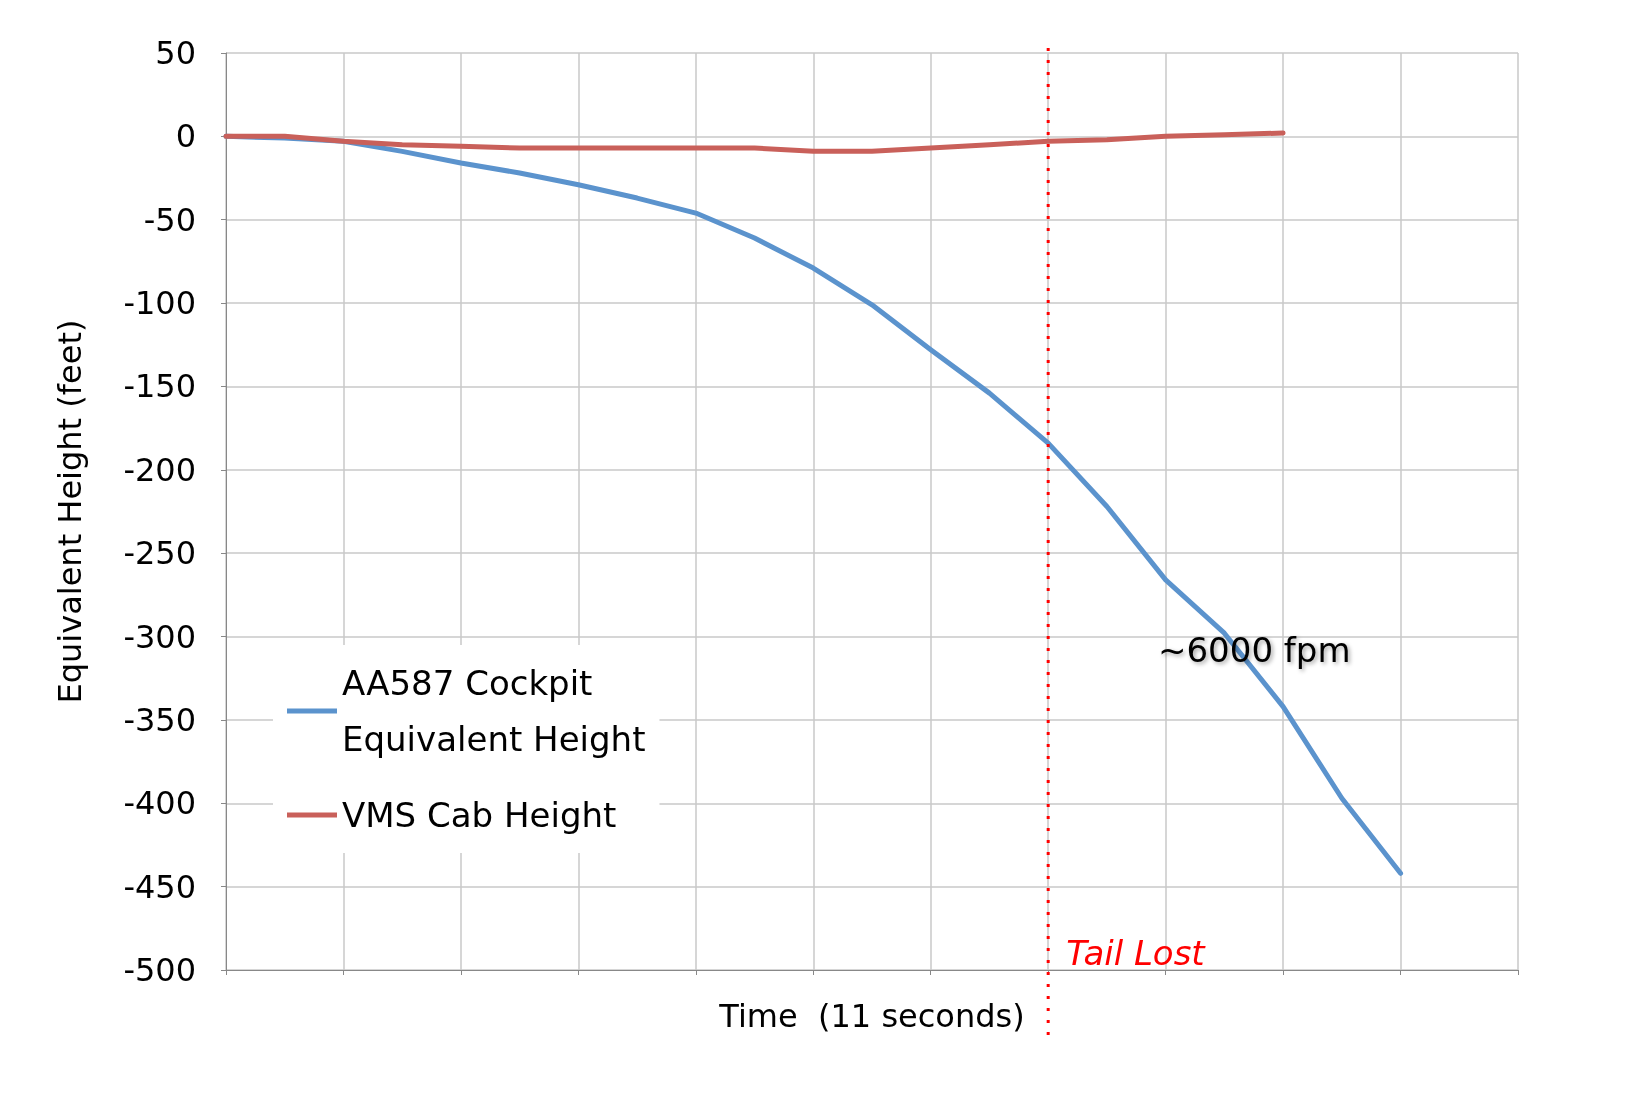 The width and height of the screenshot is (1626, 1104). Describe the element at coordinates (185, 136) in the screenshot. I see `y-tick-label: 0` at that location.